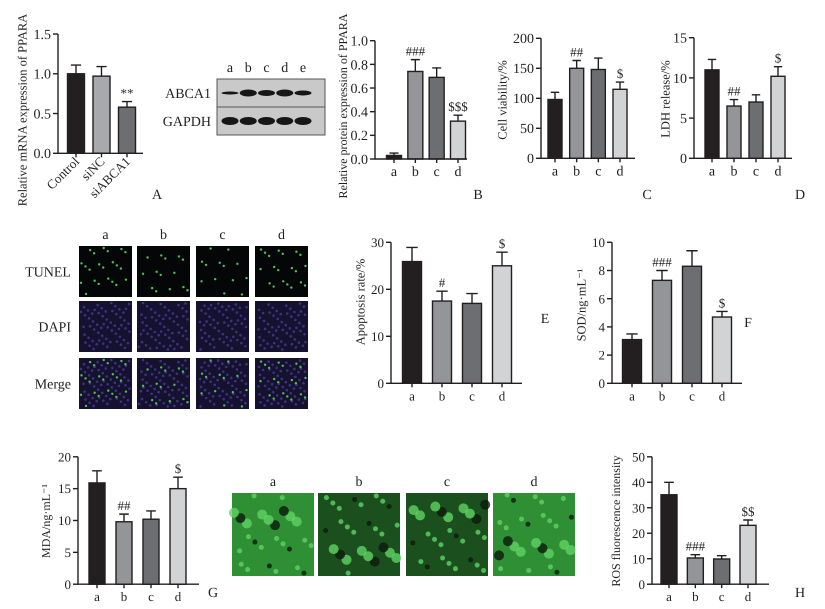 The image size is (825, 609). What do you see at coordinates (638, 508) in the screenshot?
I see `y-tick-label: 30` at bounding box center [638, 508].